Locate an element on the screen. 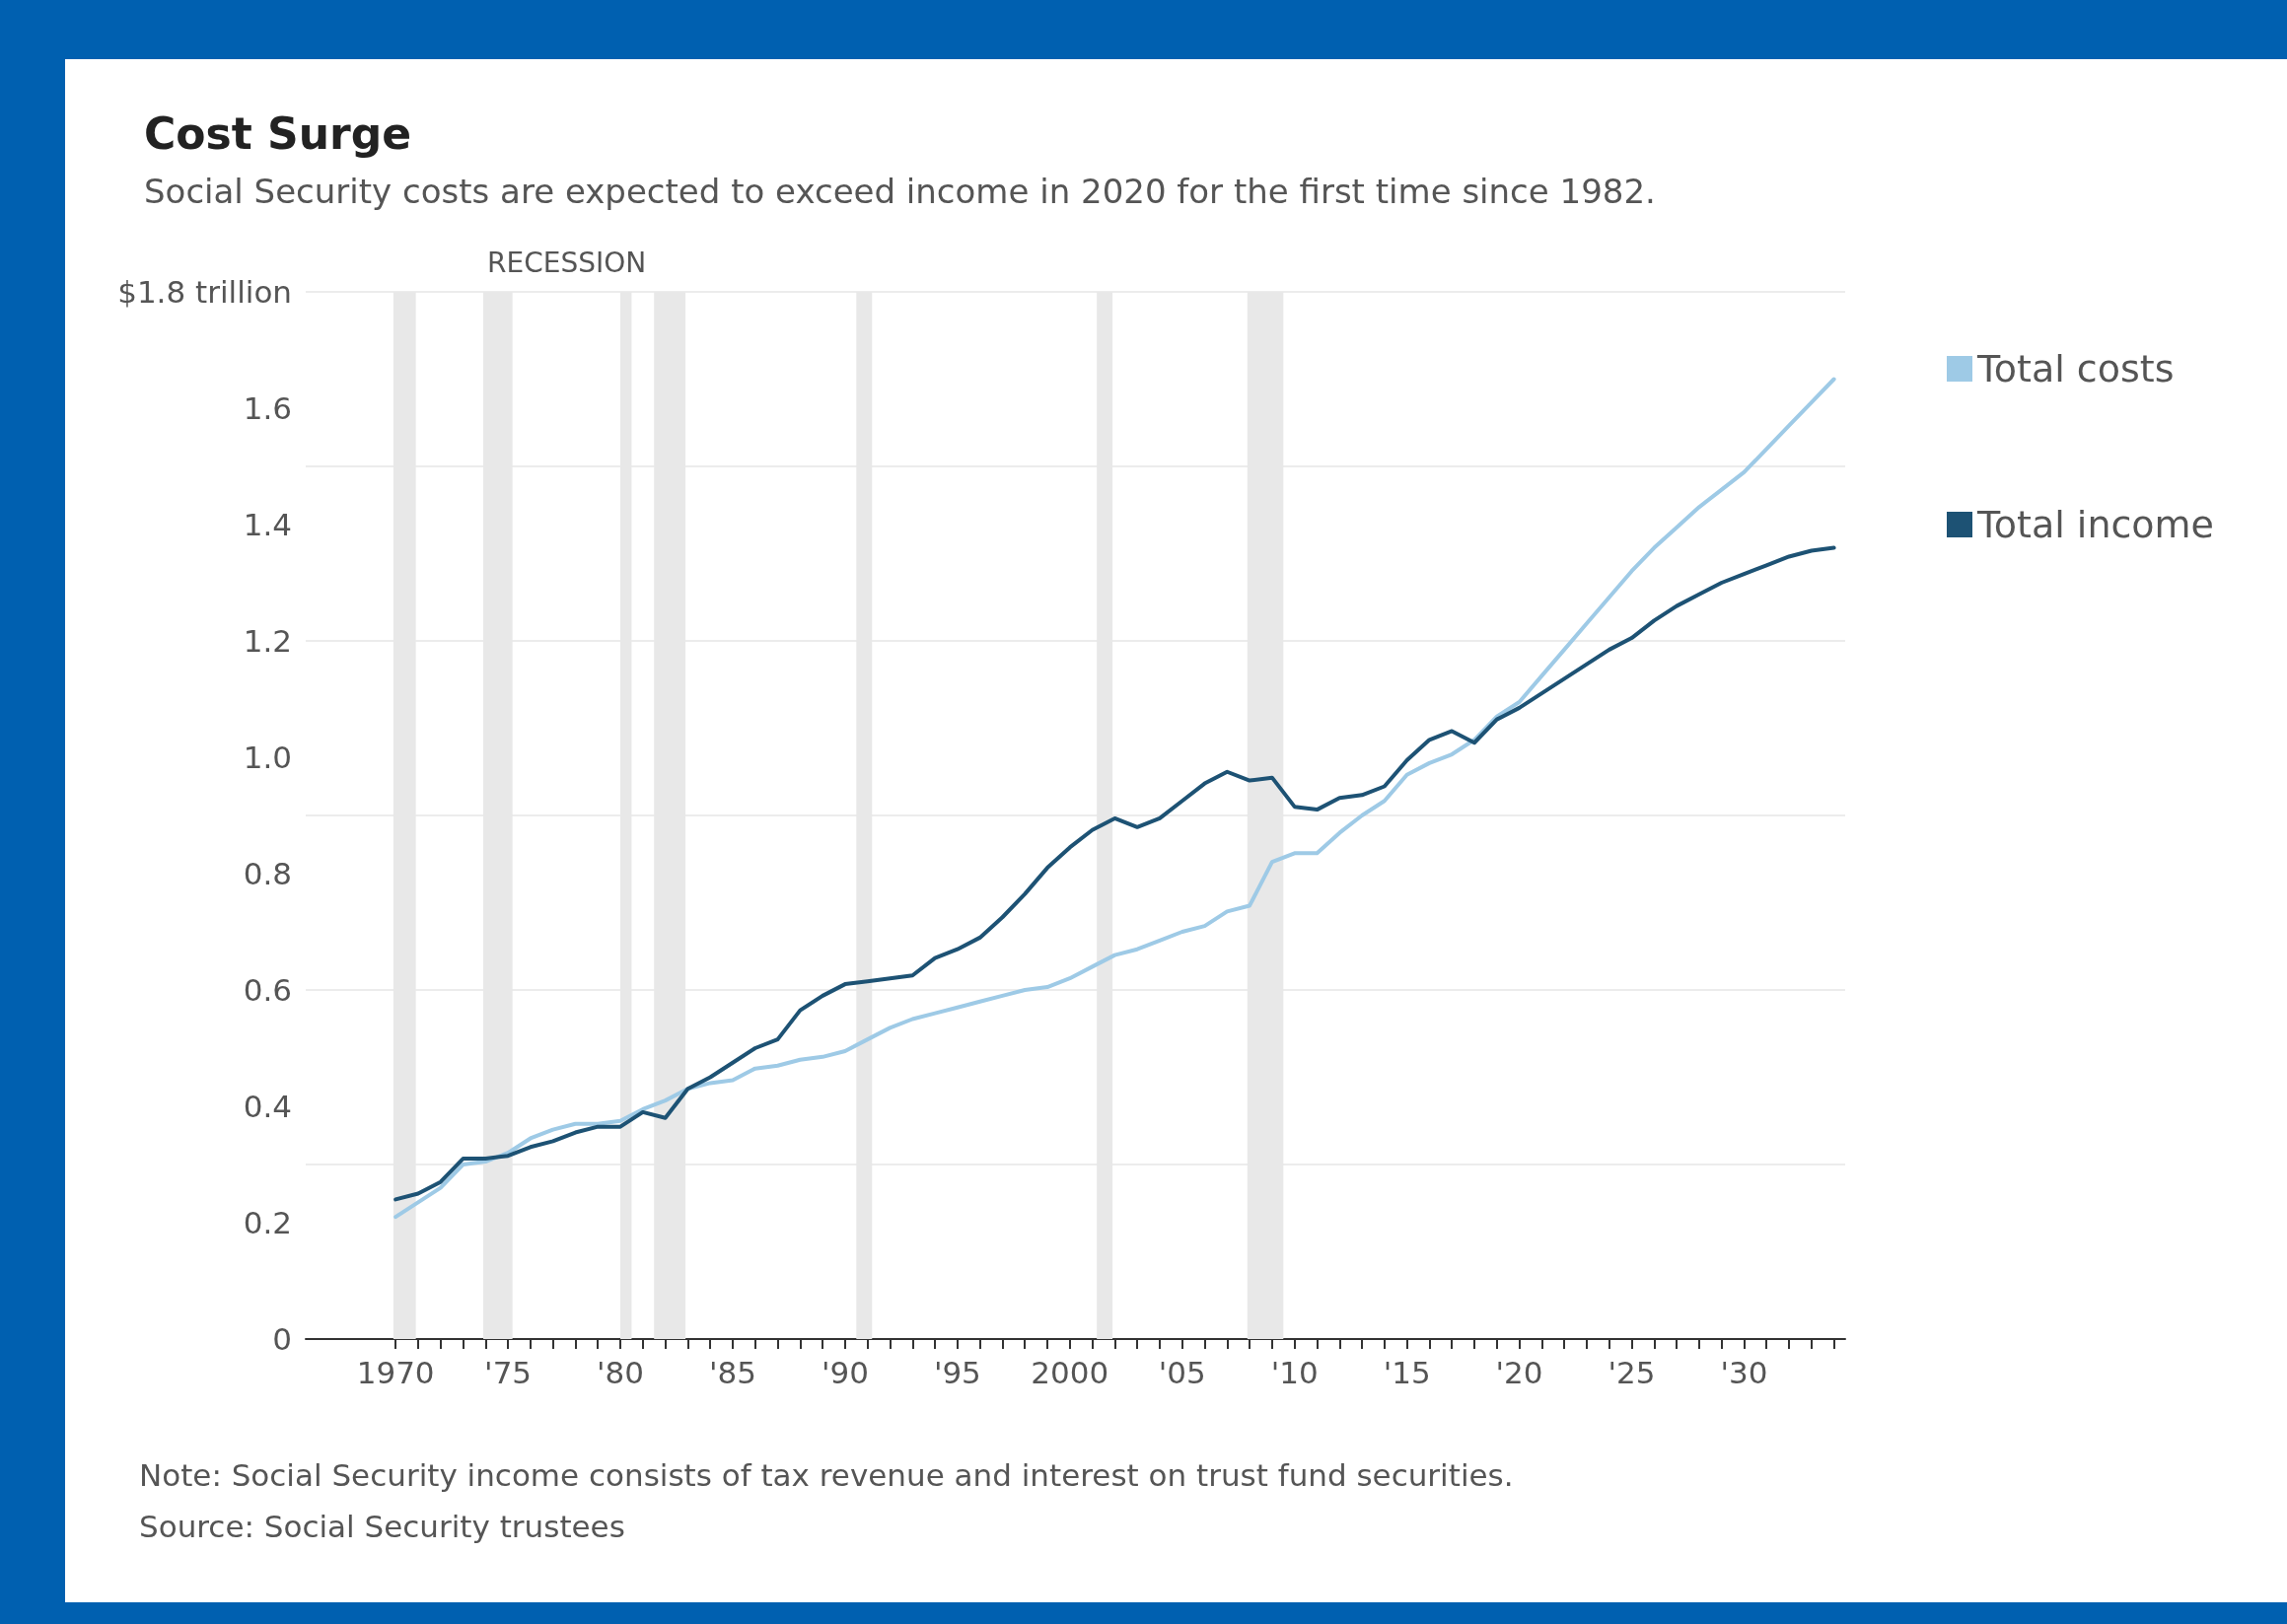 This screenshot has height=1624, width=2287. y-tick-label: 0.4 is located at coordinates (267, 1107).